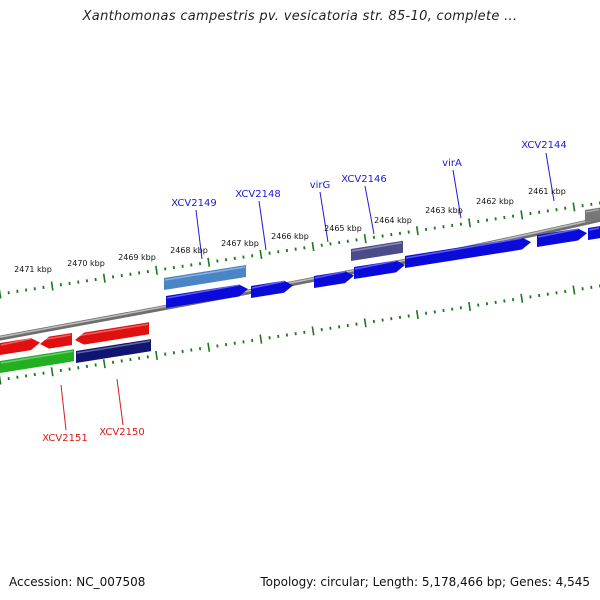 Image resolution: width=600 pixels, height=600 pixels. I want to click on gene-arrow-vira, so click(468, 252).